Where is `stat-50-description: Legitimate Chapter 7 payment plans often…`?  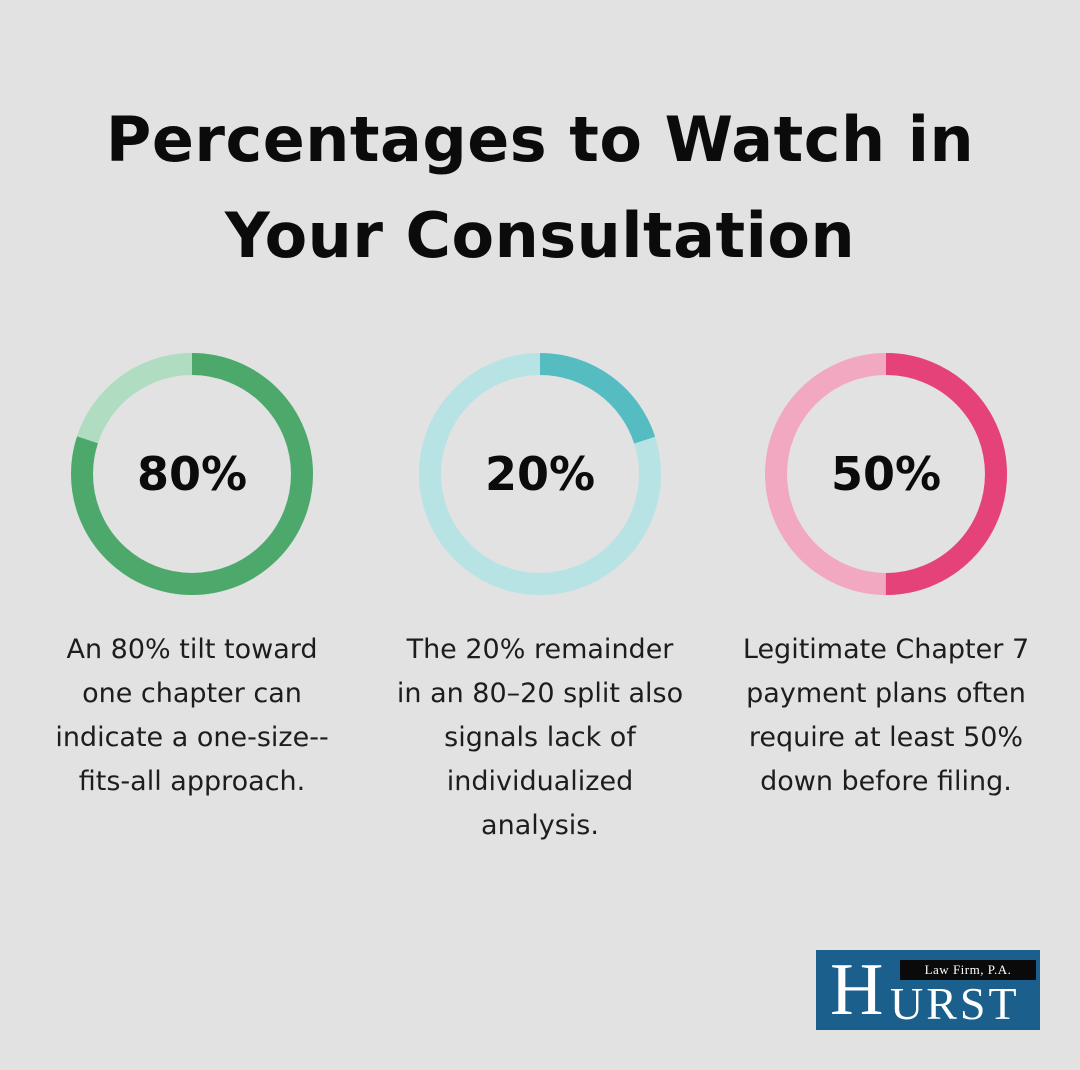
stat-50-description: Legitimate Chapter 7 payment plans often… is located at coordinates (886, 716).